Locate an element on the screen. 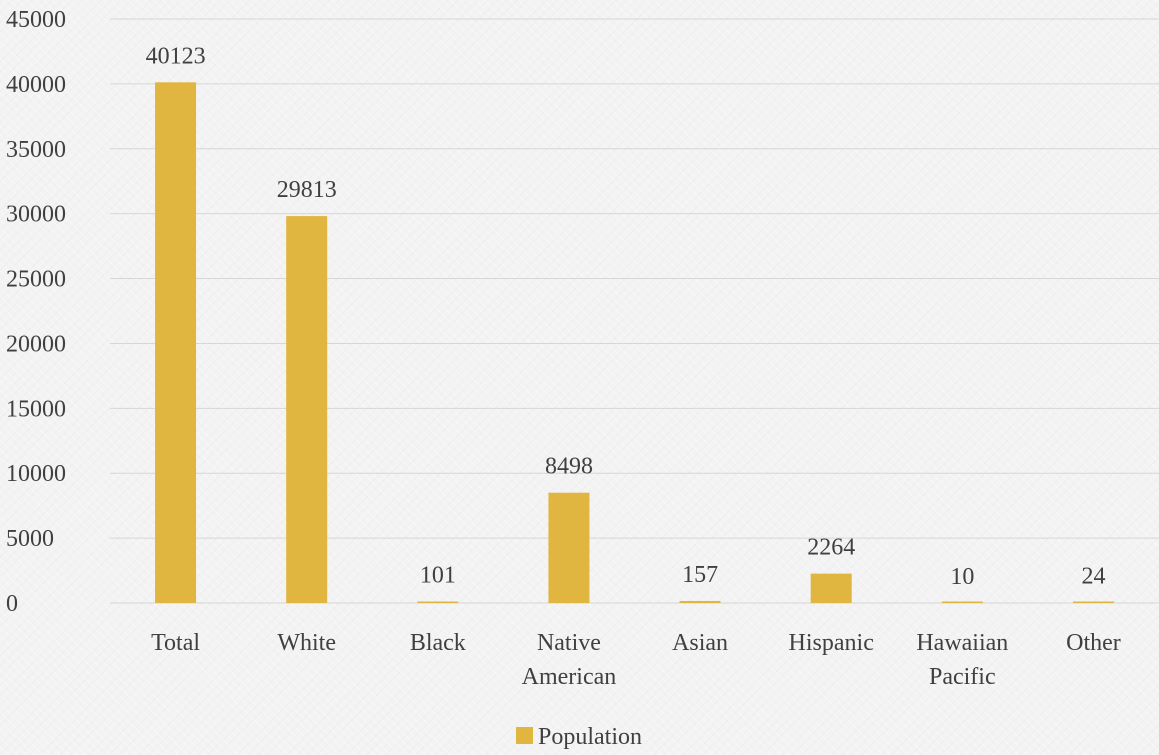  y-tick-label: 15000 is located at coordinates (36, 409).